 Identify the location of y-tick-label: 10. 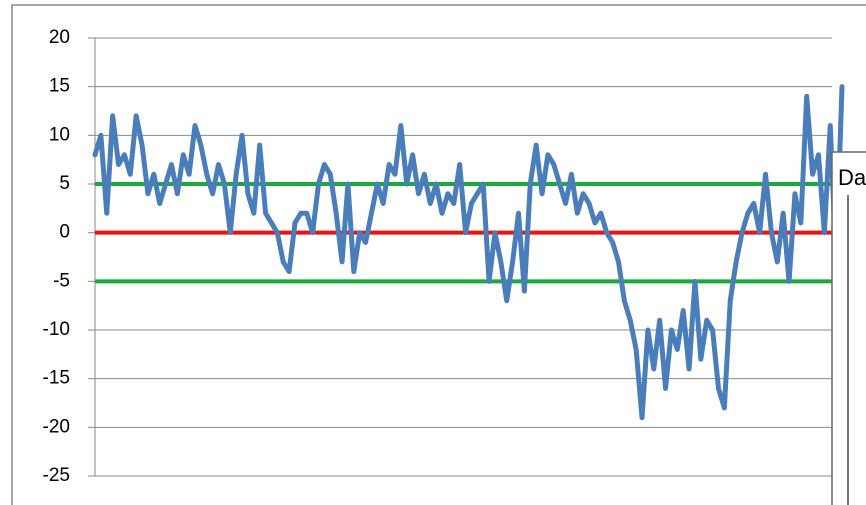
(59, 134).